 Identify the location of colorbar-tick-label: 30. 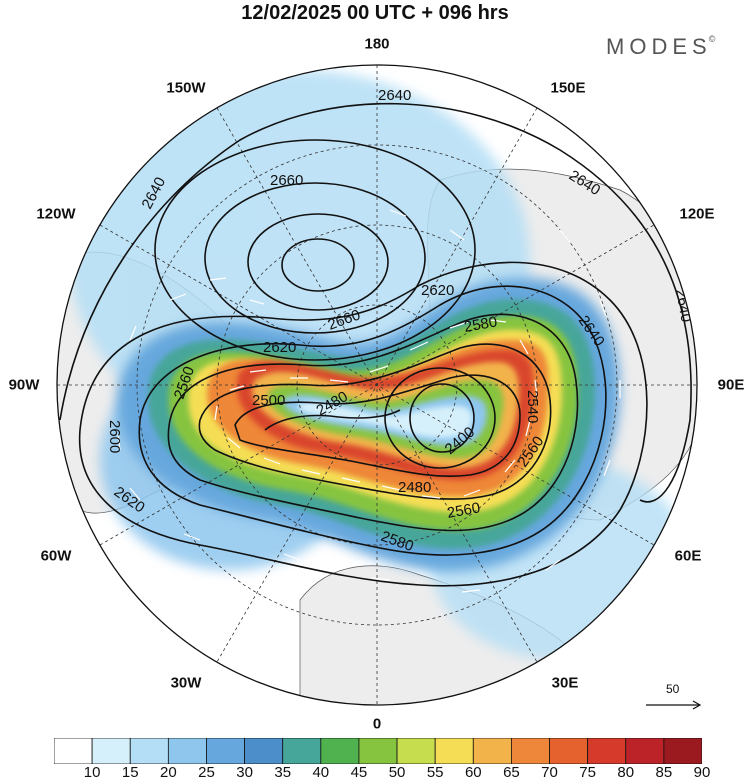
(244, 772).